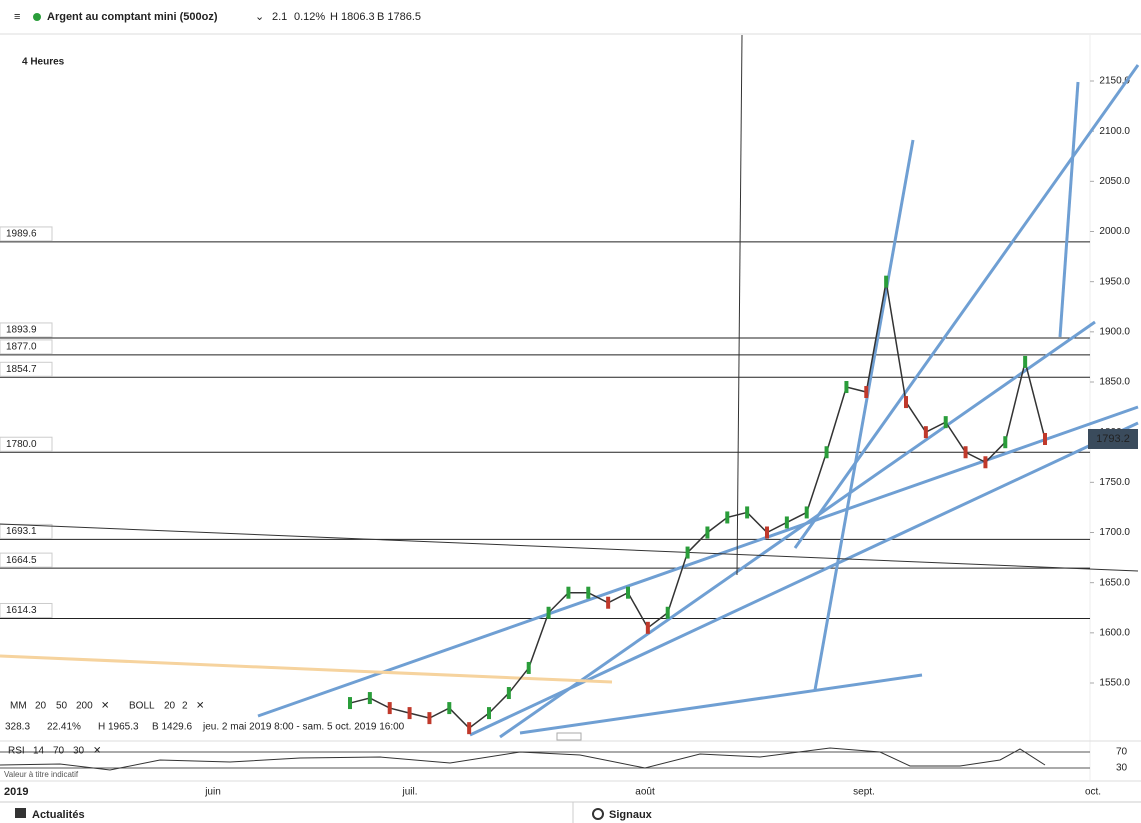 Image resolution: width=1141 pixels, height=823 pixels. I want to click on level-label: 1893.9, so click(21, 330).